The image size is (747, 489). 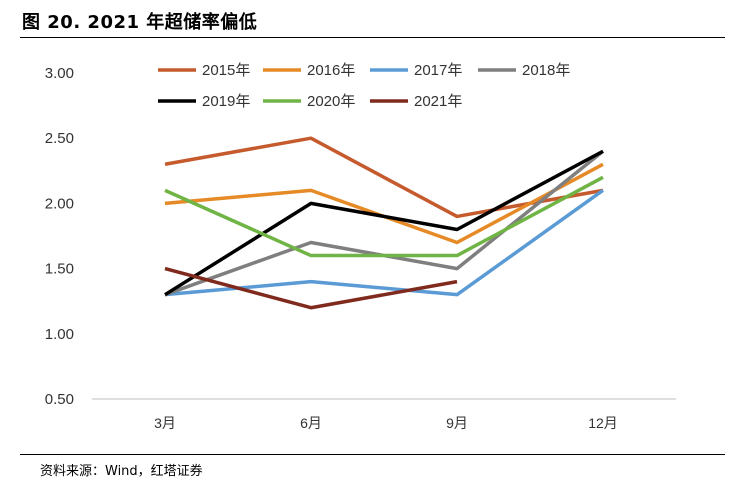 I want to click on top-rule, so click(x=372, y=37).